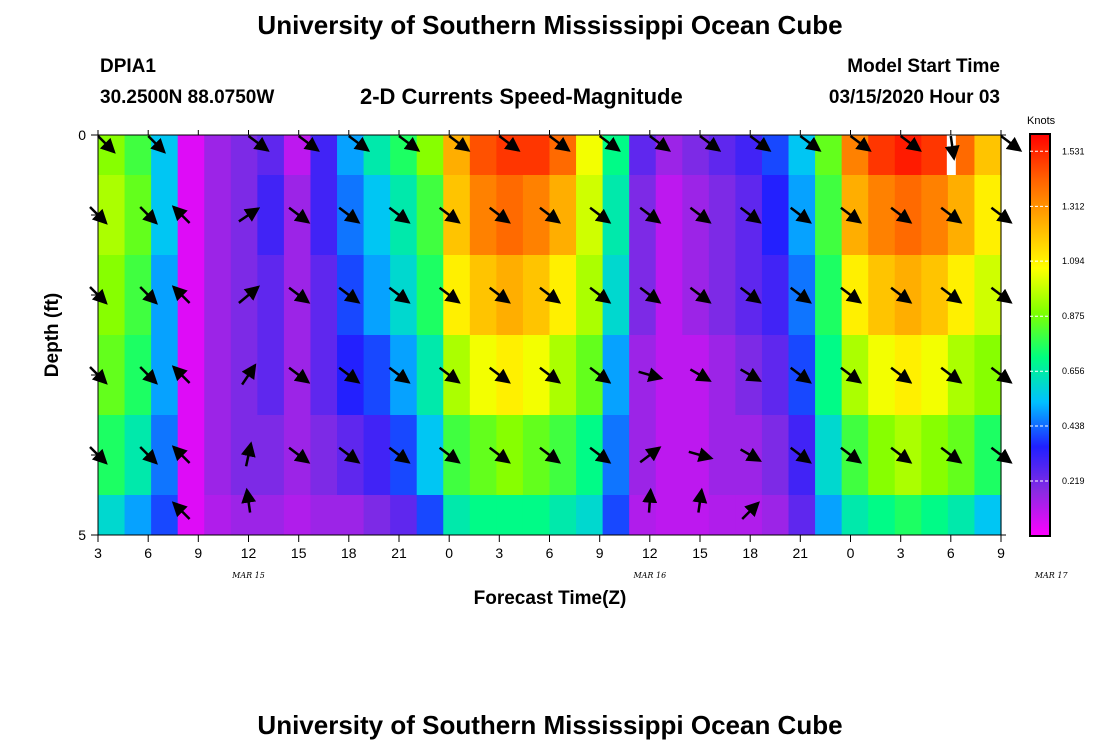 The width and height of the screenshot is (1100, 750). Describe the element at coordinates (449, 553) in the screenshot. I see `x-tick-label: 0` at that location.